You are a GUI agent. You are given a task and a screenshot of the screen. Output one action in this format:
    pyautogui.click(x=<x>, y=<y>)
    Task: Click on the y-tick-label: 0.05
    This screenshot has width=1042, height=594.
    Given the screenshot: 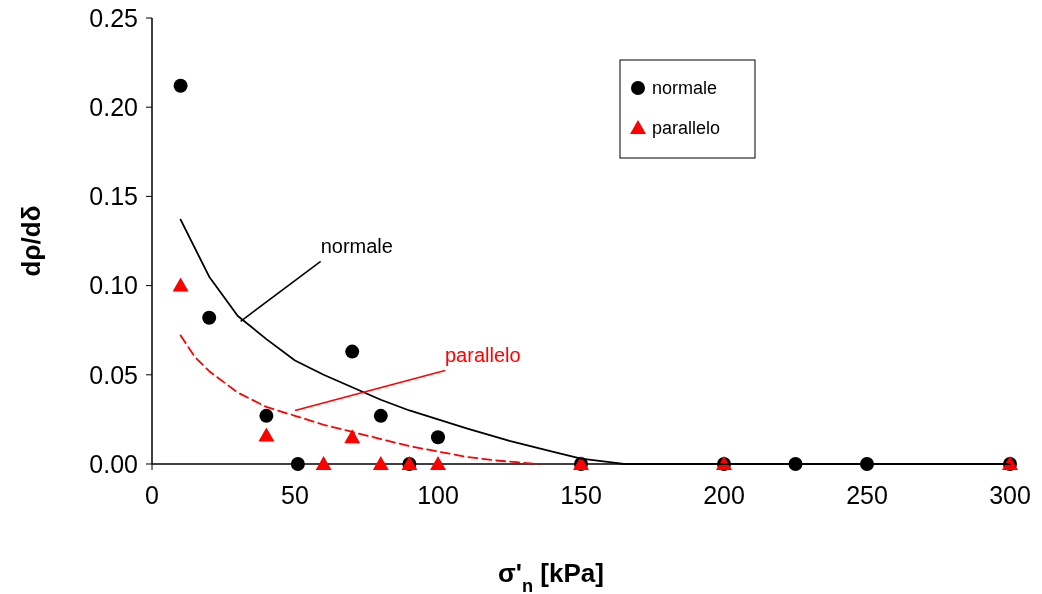 What is the action you would take?
    pyautogui.click(x=113, y=374)
    